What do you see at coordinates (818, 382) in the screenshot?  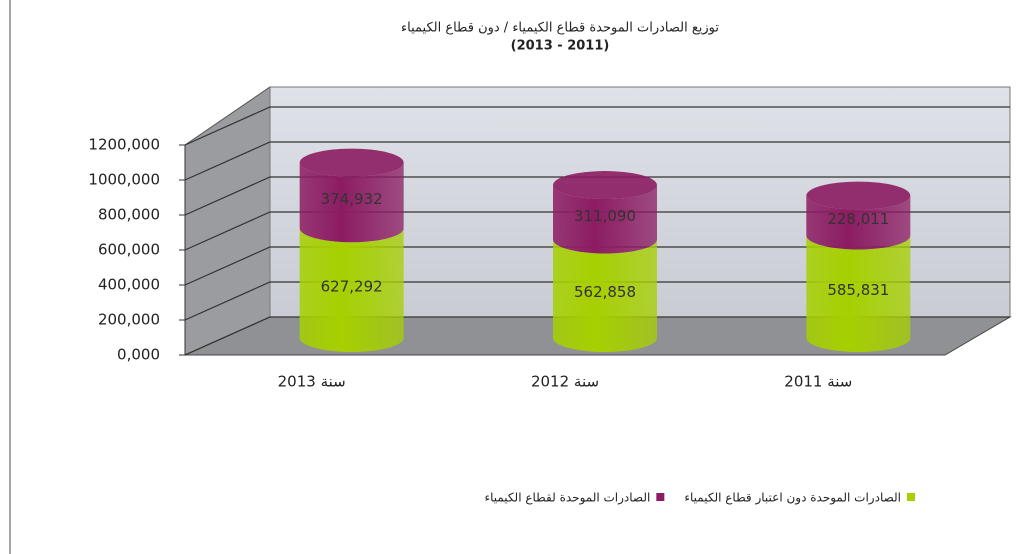 I see `x-tick-label: سنة 2011` at bounding box center [818, 382].